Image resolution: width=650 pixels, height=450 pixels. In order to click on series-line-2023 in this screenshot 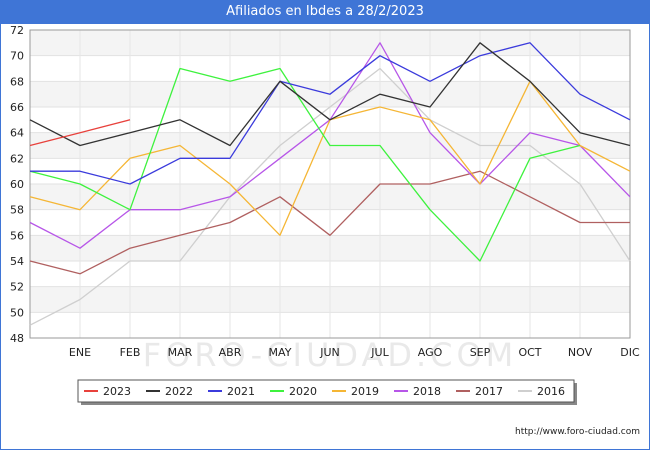, I will do `click(80, 133)`.